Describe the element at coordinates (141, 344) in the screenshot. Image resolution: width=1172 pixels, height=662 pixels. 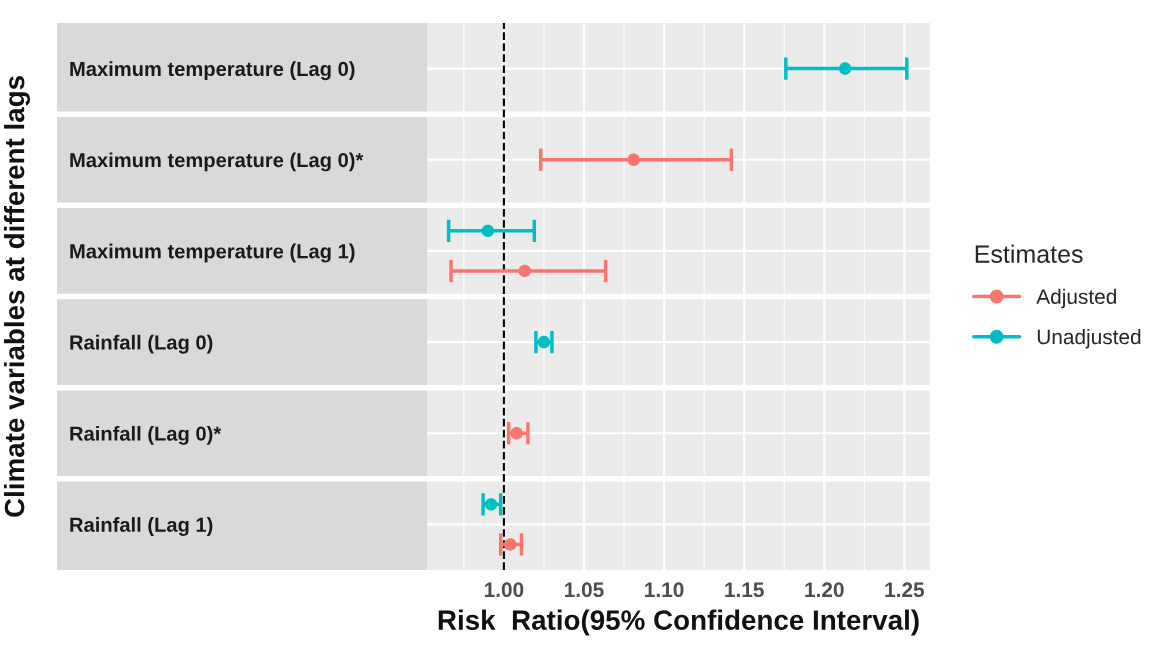
I see `y-tick-label: Rainfall (Lag 0)` at that location.